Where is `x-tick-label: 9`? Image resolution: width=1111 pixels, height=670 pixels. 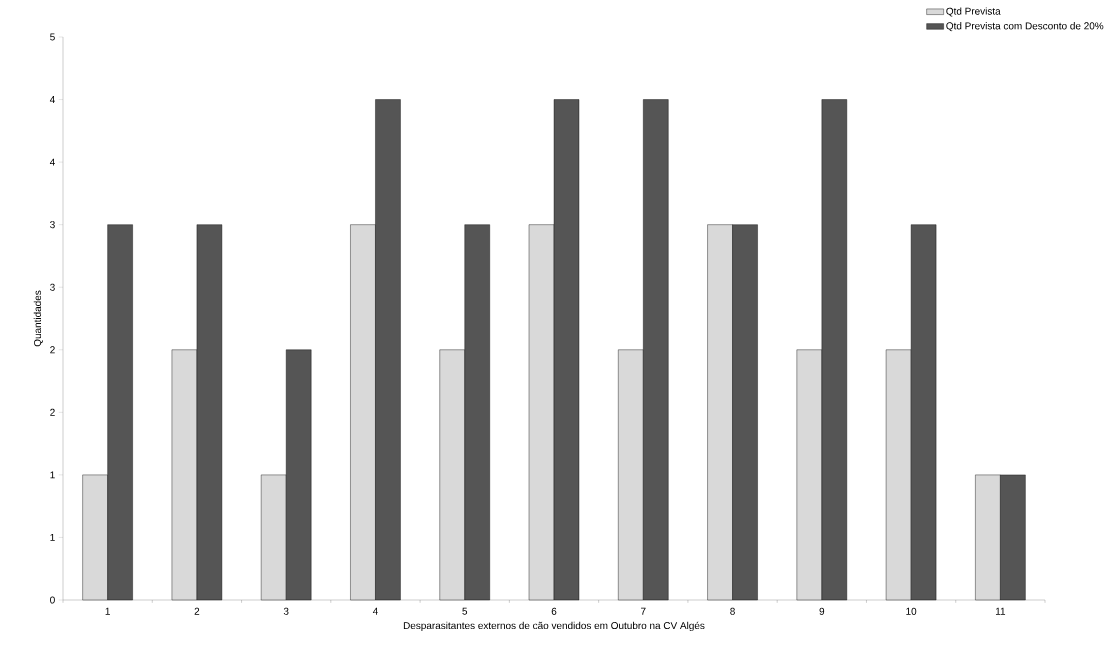
x-tick-label: 9 is located at coordinates (822, 611).